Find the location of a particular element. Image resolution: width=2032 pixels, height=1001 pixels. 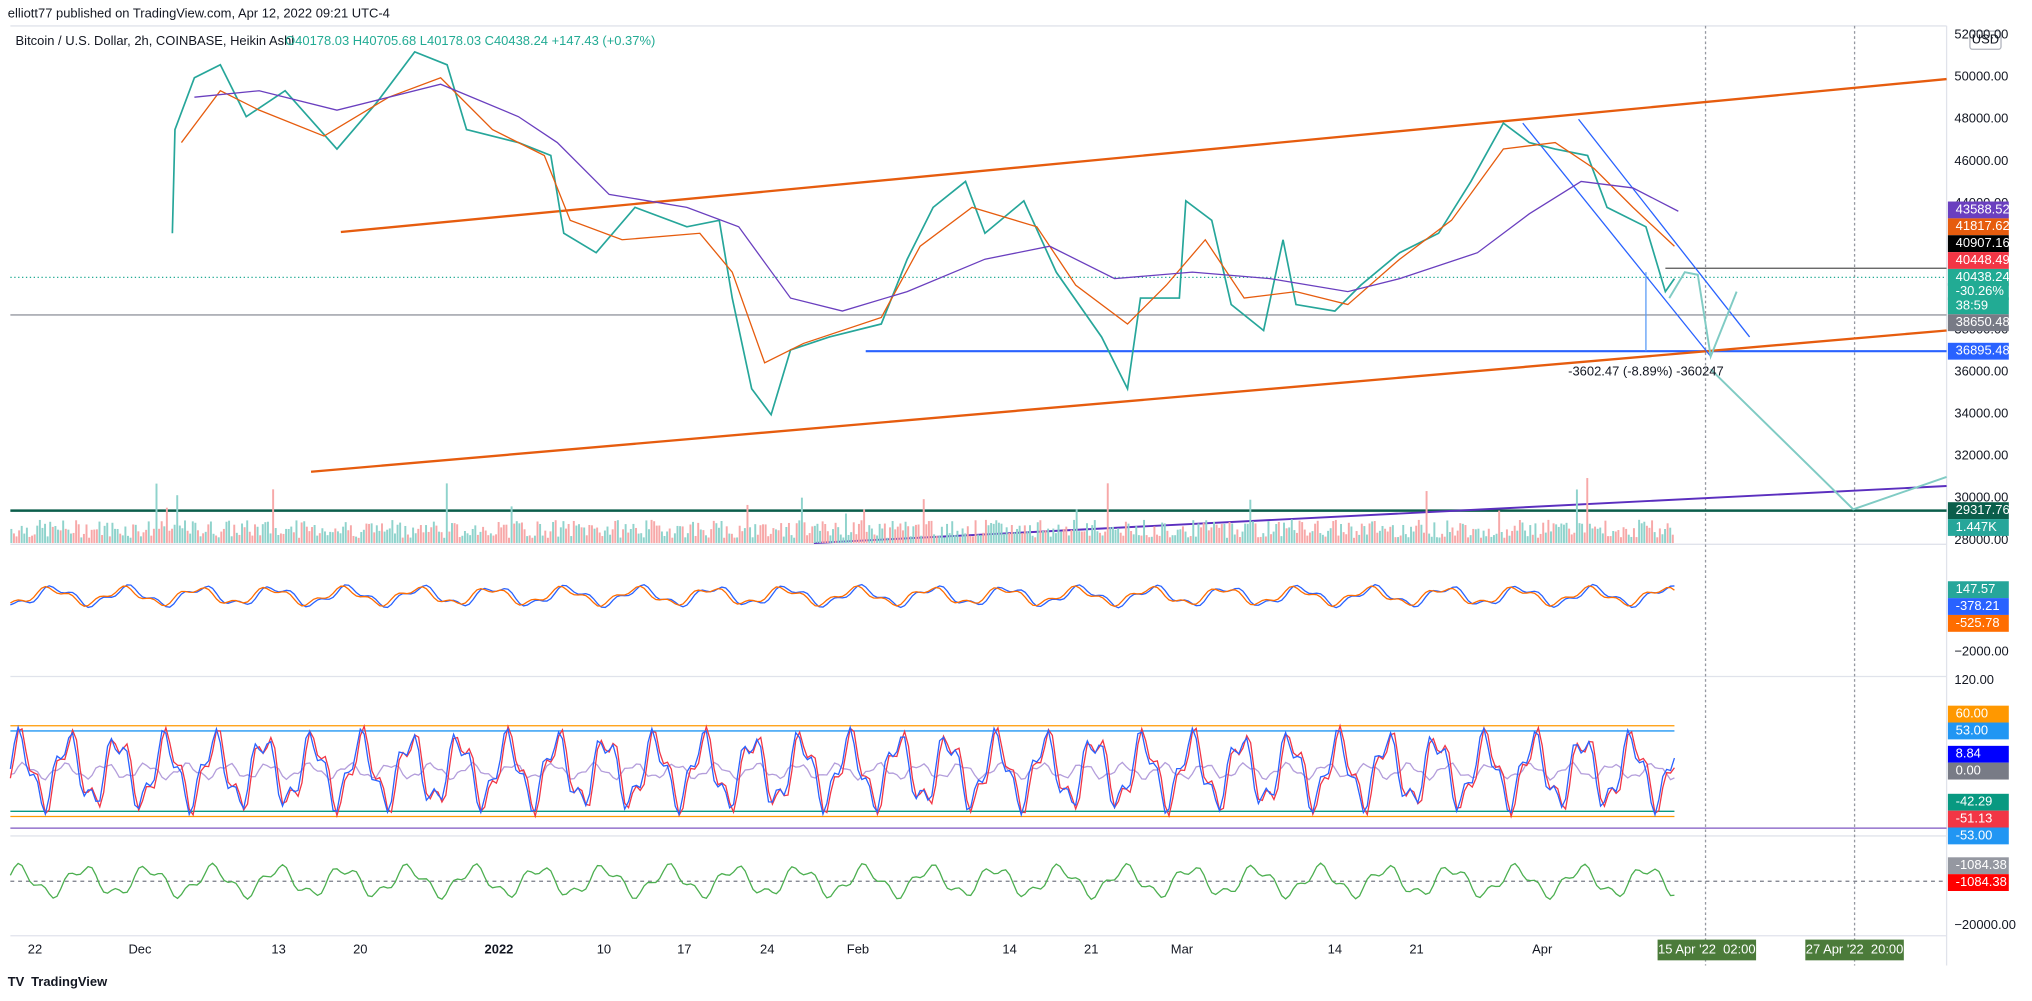

currency-box is located at coordinates (1985, 40).